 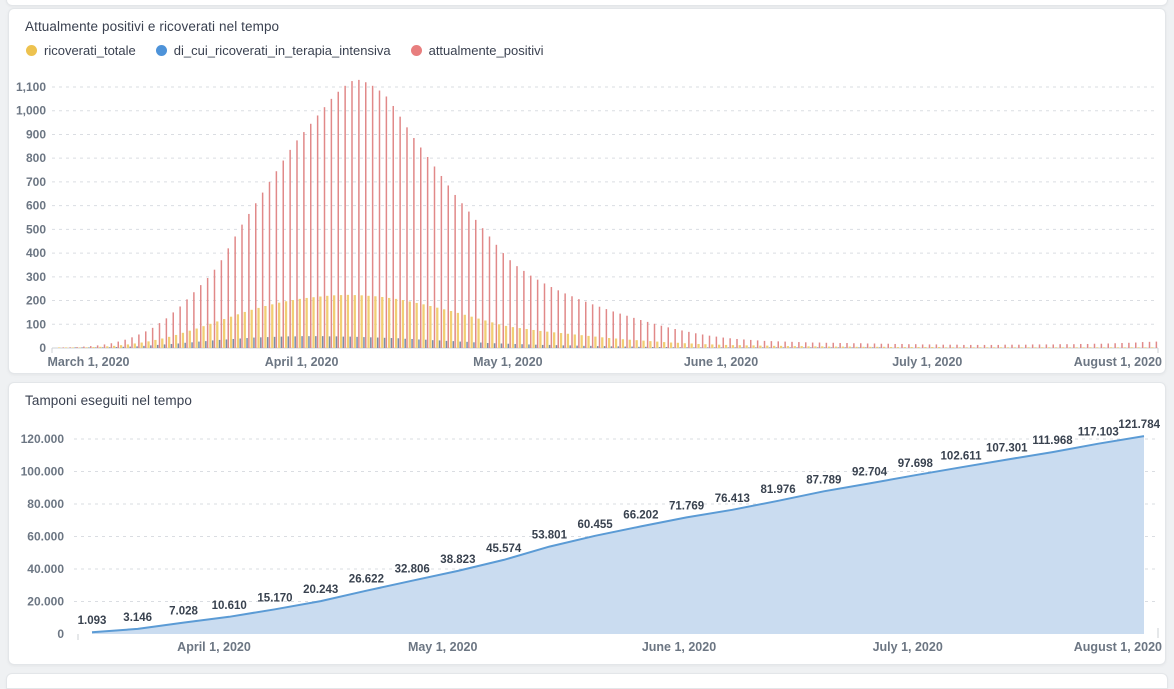 What do you see at coordinates (89, 362) in the screenshot?
I see `x-tick-label: March 1, 2020` at bounding box center [89, 362].